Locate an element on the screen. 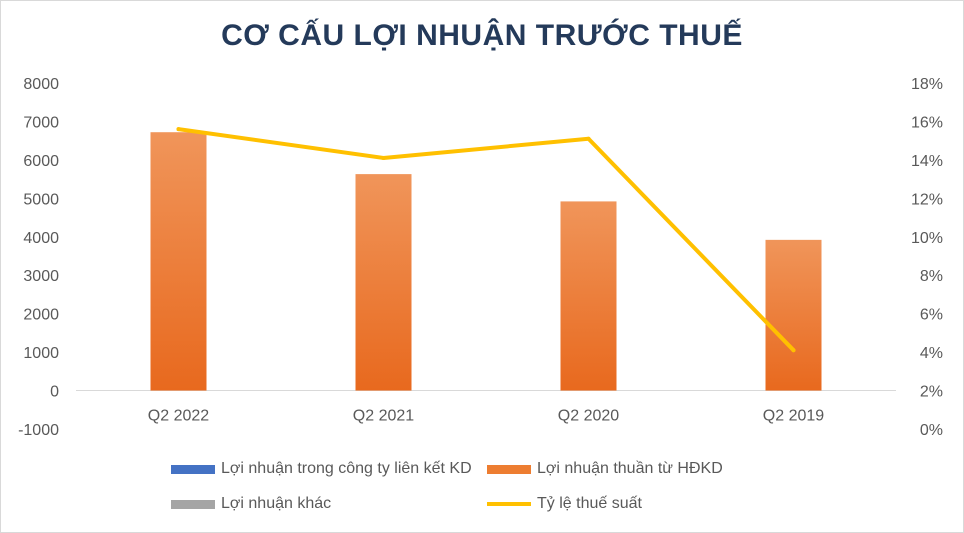 This screenshot has height=533, width=964. legend-item-other-profit: Lợi nhuận khác is located at coordinates (251, 504).